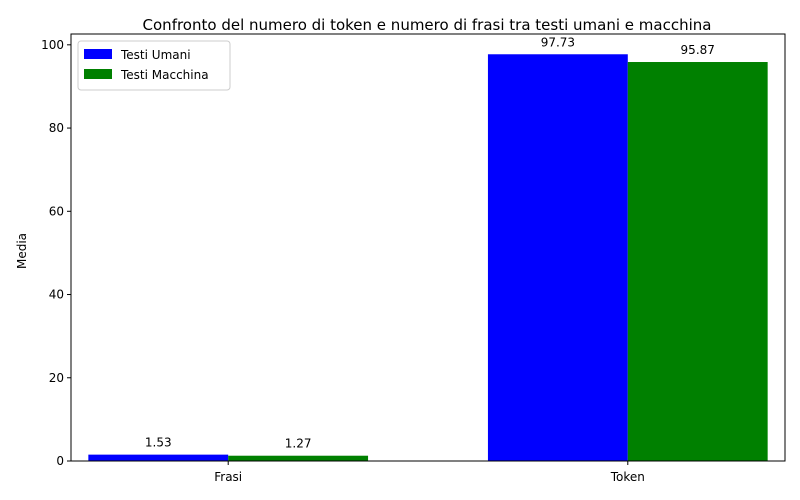  What do you see at coordinates (60, 461) in the screenshot?
I see `y-tick-label: 0` at bounding box center [60, 461].